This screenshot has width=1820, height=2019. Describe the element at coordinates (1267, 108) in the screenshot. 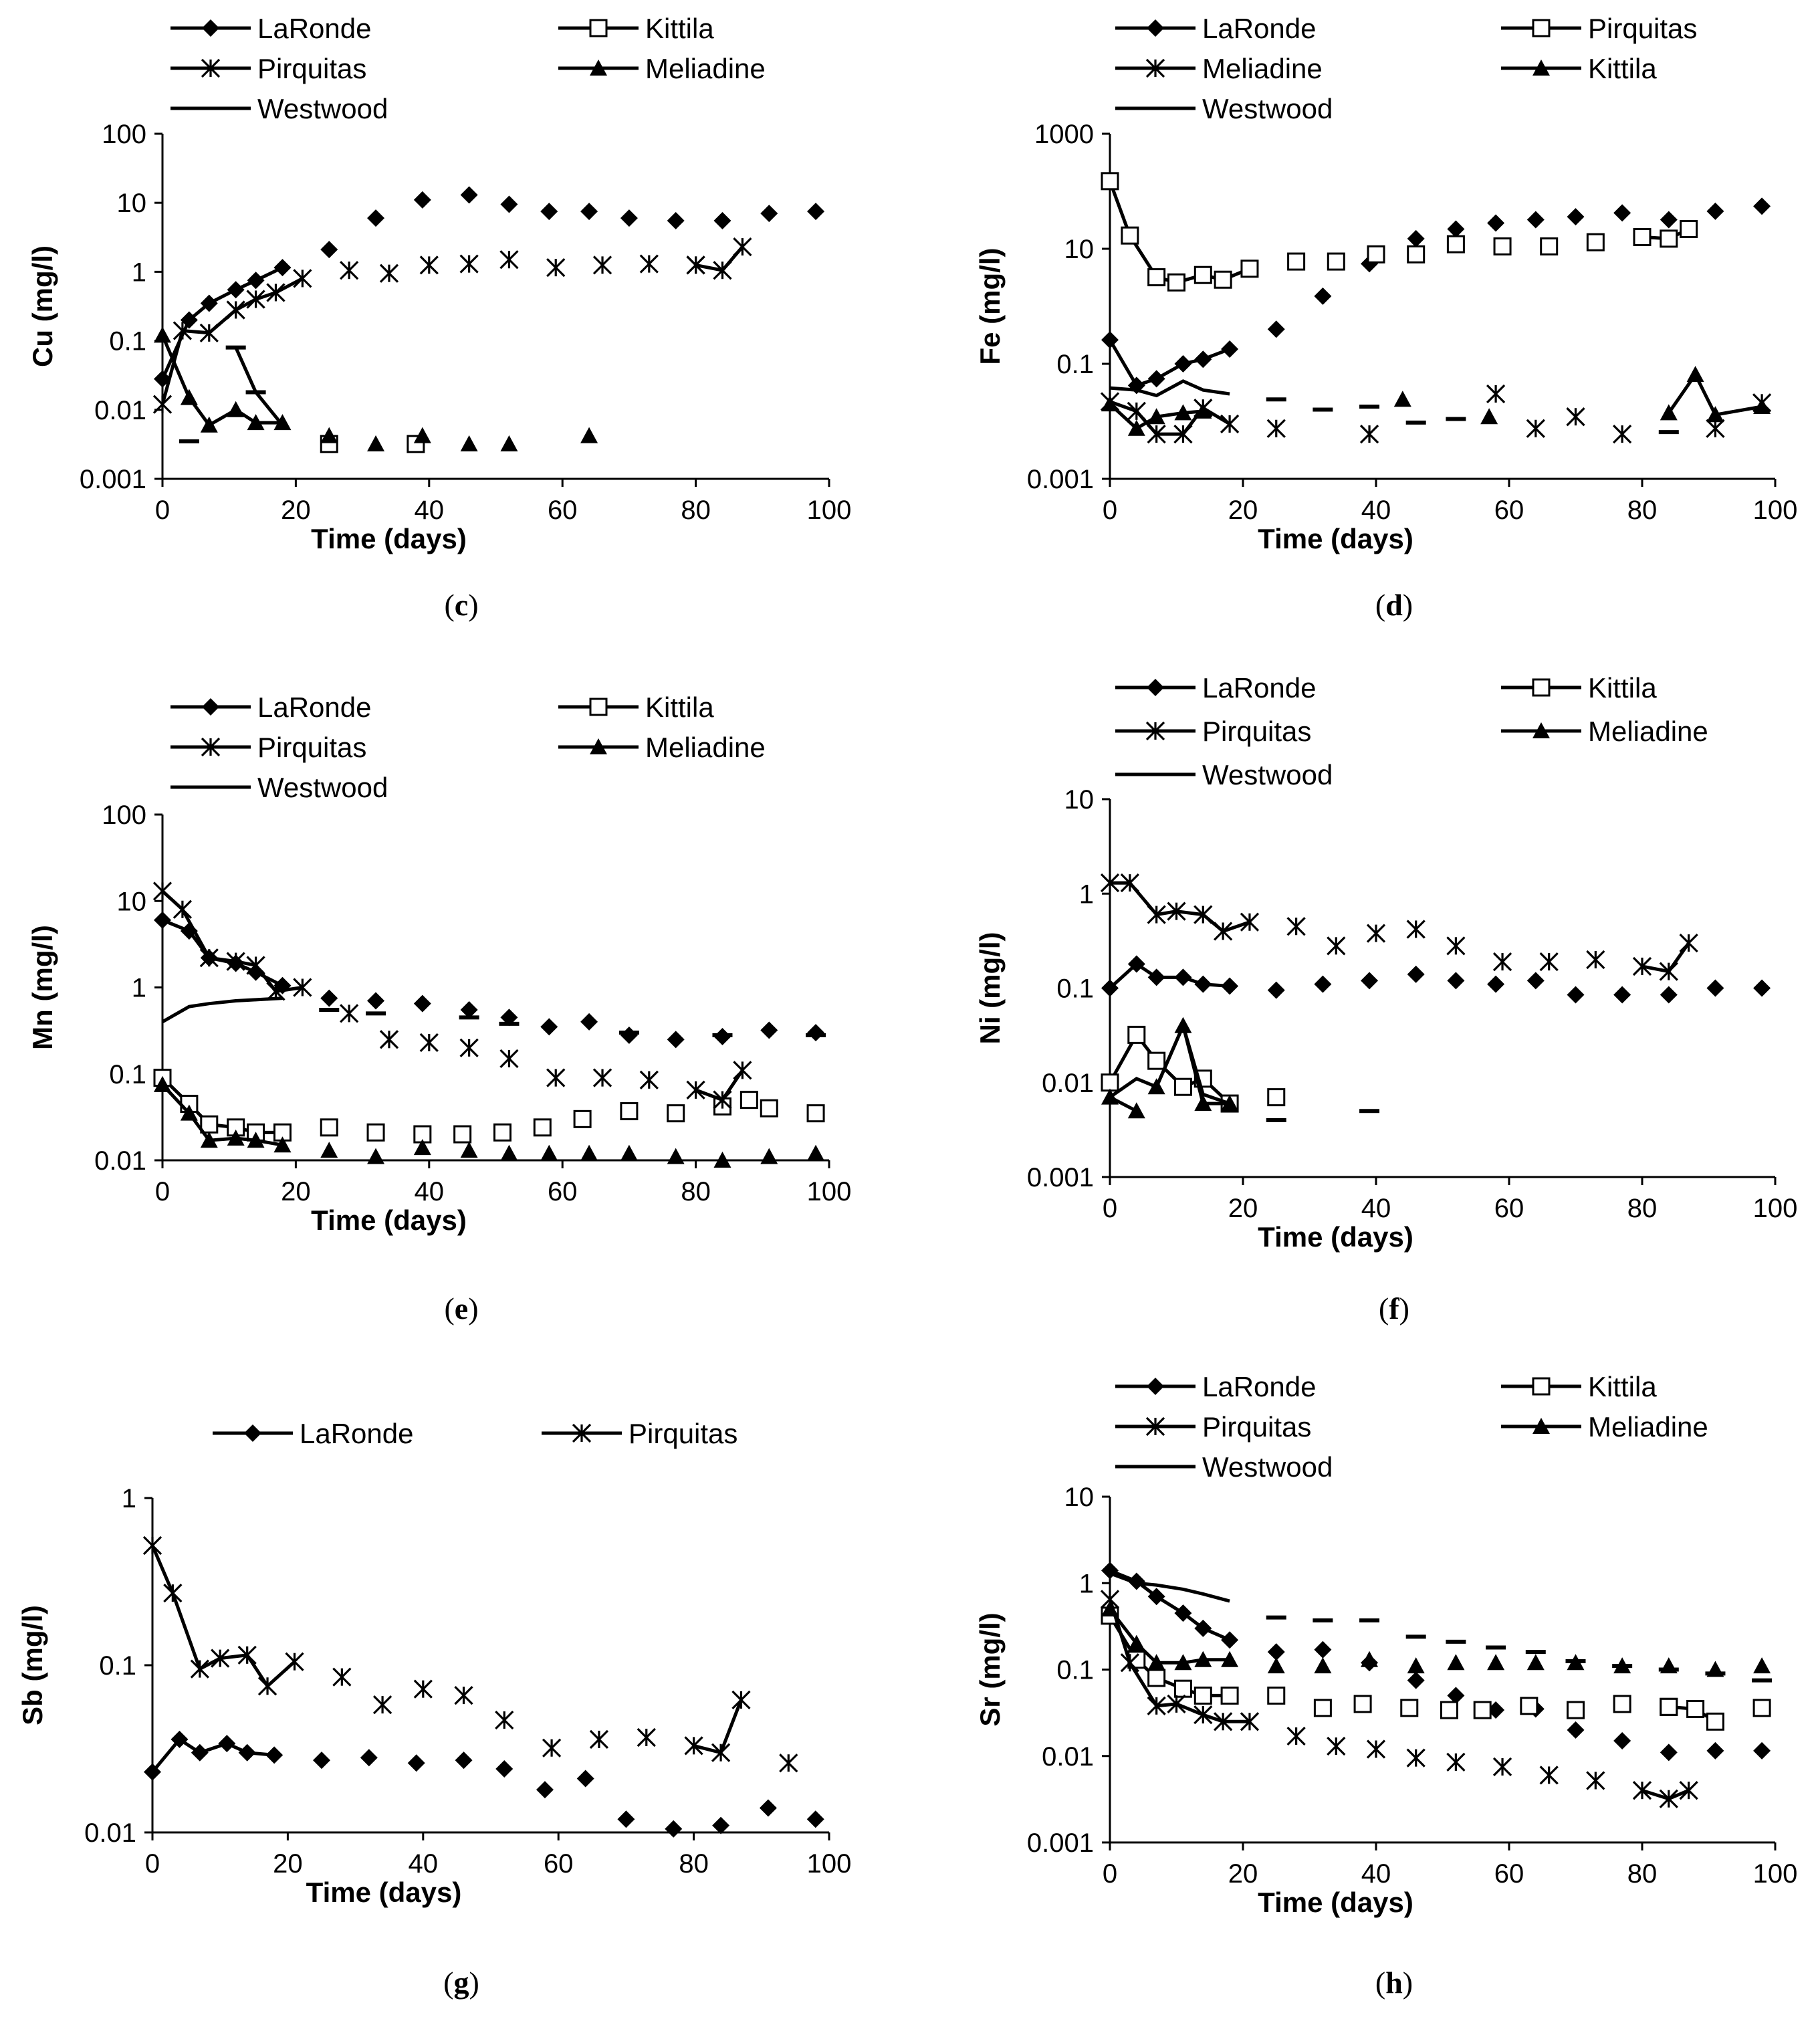

I see `legend-label: Westwood` at that location.